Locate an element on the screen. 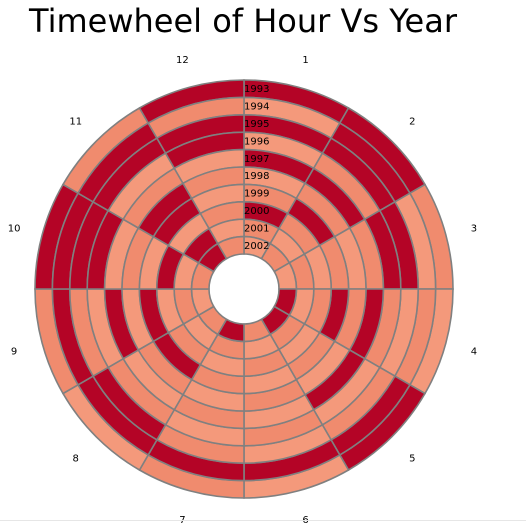 The height and width of the screenshot is (524, 526). hour-label-6: 6 is located at coordinates (305, 519).